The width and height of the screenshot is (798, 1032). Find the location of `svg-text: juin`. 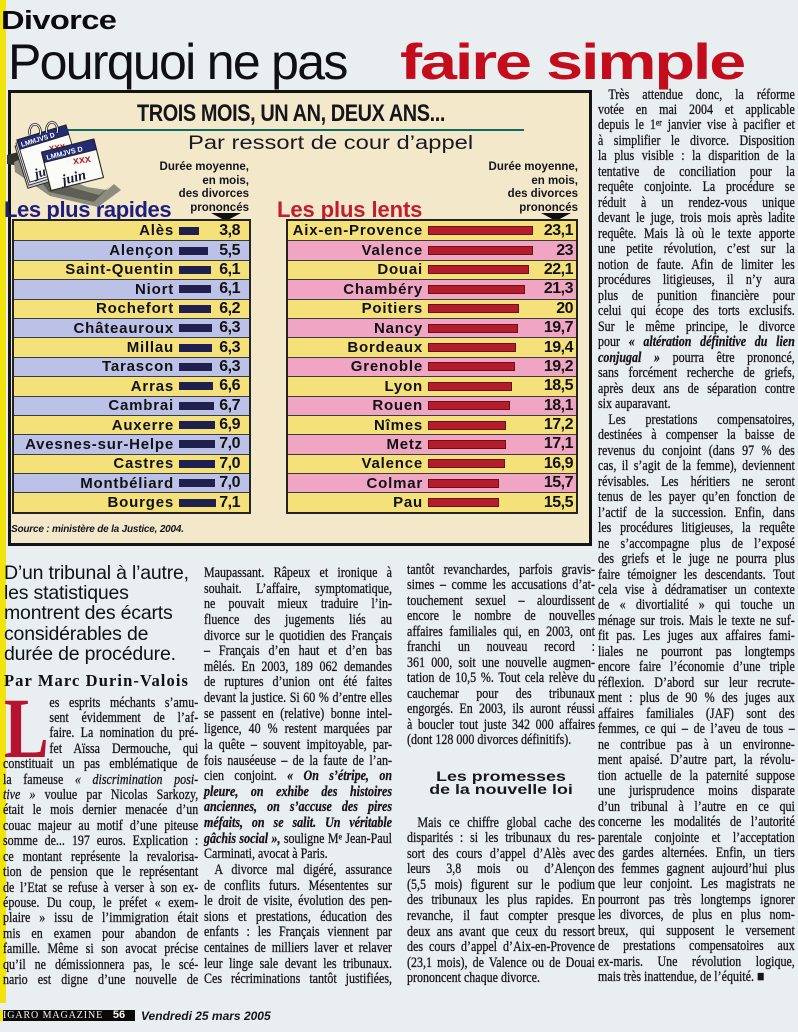

svg-text: juin is located at coordinates (73, 178).